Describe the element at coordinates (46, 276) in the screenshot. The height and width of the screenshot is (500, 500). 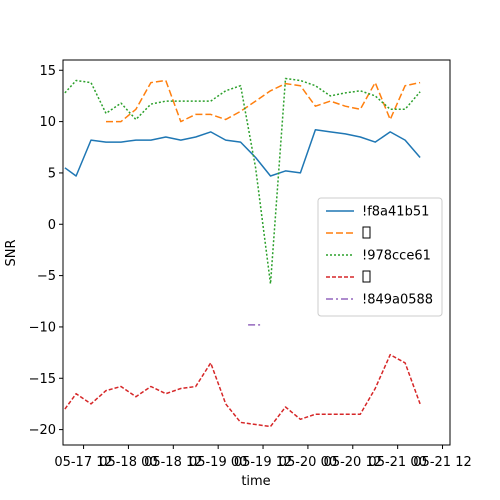
I see `y-tick-label: −5` at that location.